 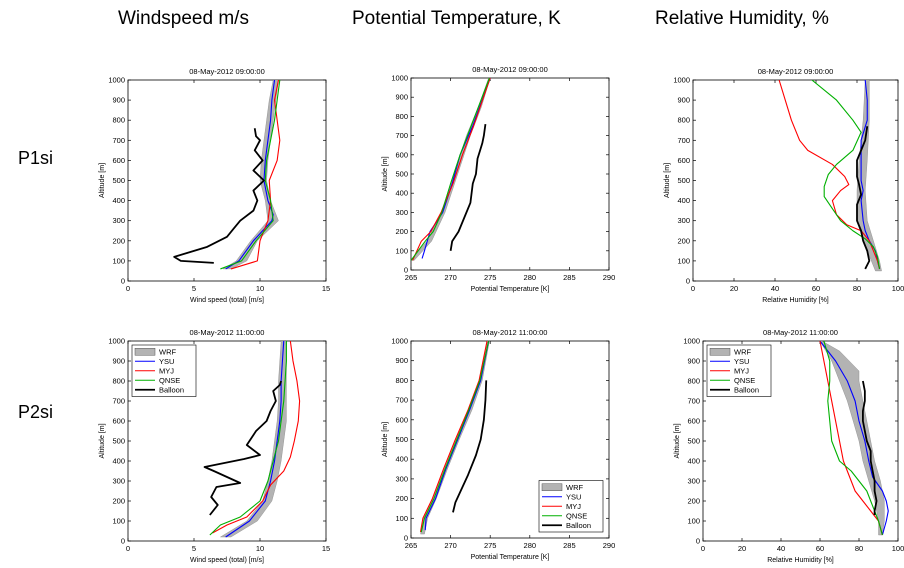 What do you see at coordinates (194, 548) in the screenshot?
I see `x-tick-label: 5` at bounding box center [194, 548].